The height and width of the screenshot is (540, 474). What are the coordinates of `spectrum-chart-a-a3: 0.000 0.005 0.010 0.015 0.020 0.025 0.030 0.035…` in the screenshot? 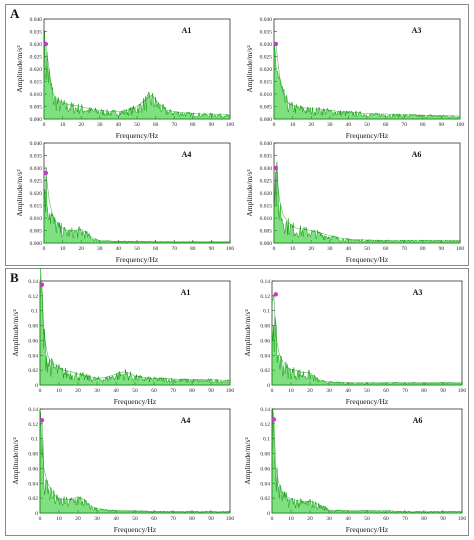 It's located at (354, 78).